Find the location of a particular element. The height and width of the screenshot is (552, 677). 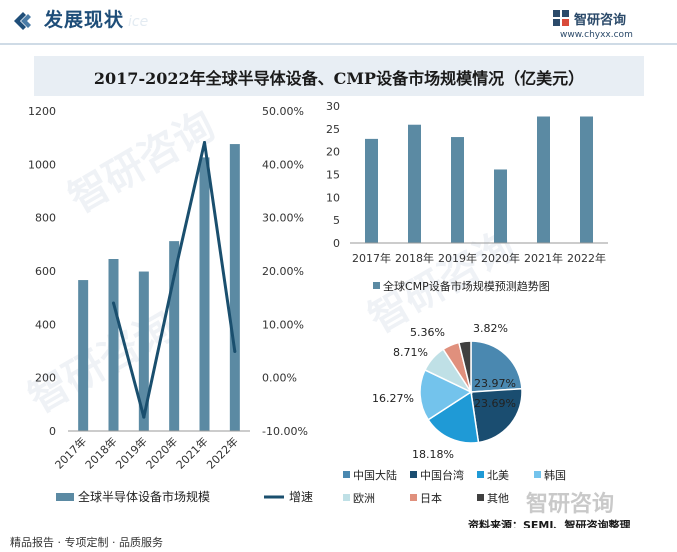

chart-title-bar: 2017-2022年全球半导体设备、CMP设备市场规模情况（亿美元） is located at coordinates (339, 76).